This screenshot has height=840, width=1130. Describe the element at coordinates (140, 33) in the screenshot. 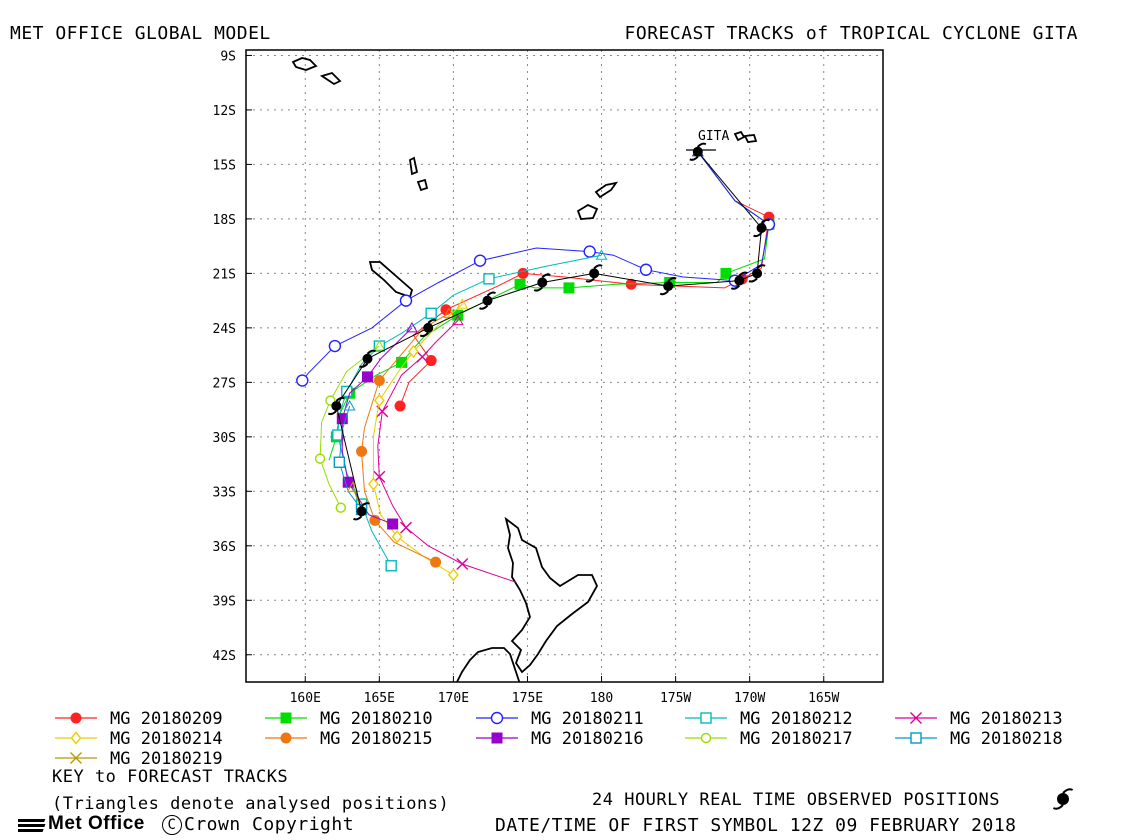

I see `header-model-title: MET OFFICE GLOBAL MODEL` at that location.